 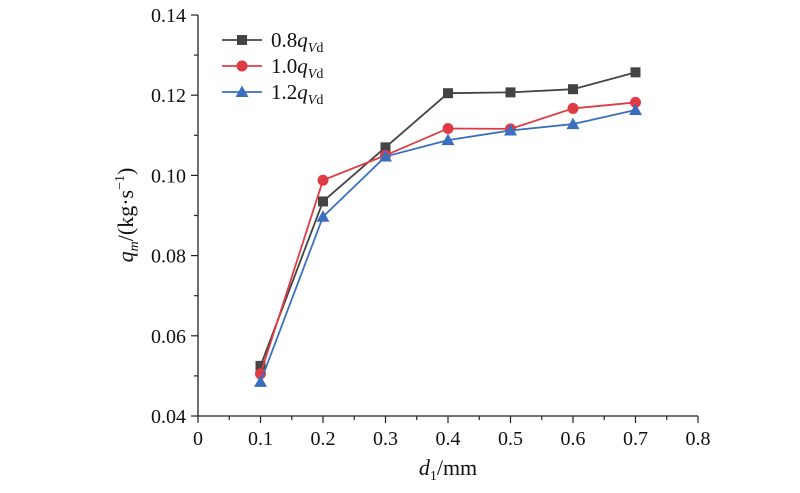 I want to click on y-axis-title-unit: /(kg·s, so click(x=125, y=215).